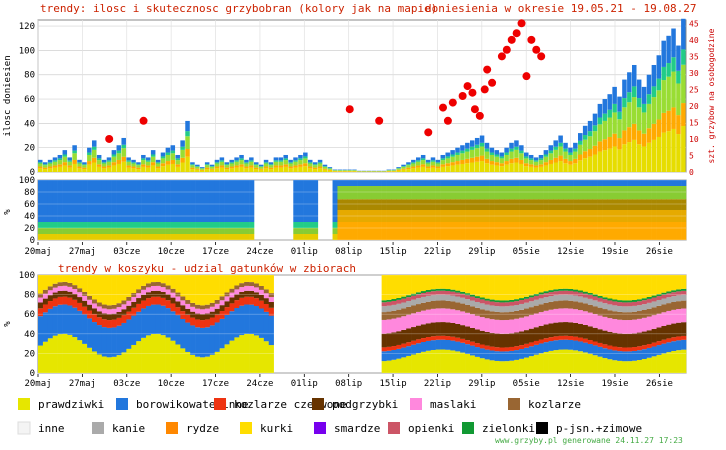 This screenshot has width=726, height=450. I want to click on efficiency-dot, so click(526, 76).